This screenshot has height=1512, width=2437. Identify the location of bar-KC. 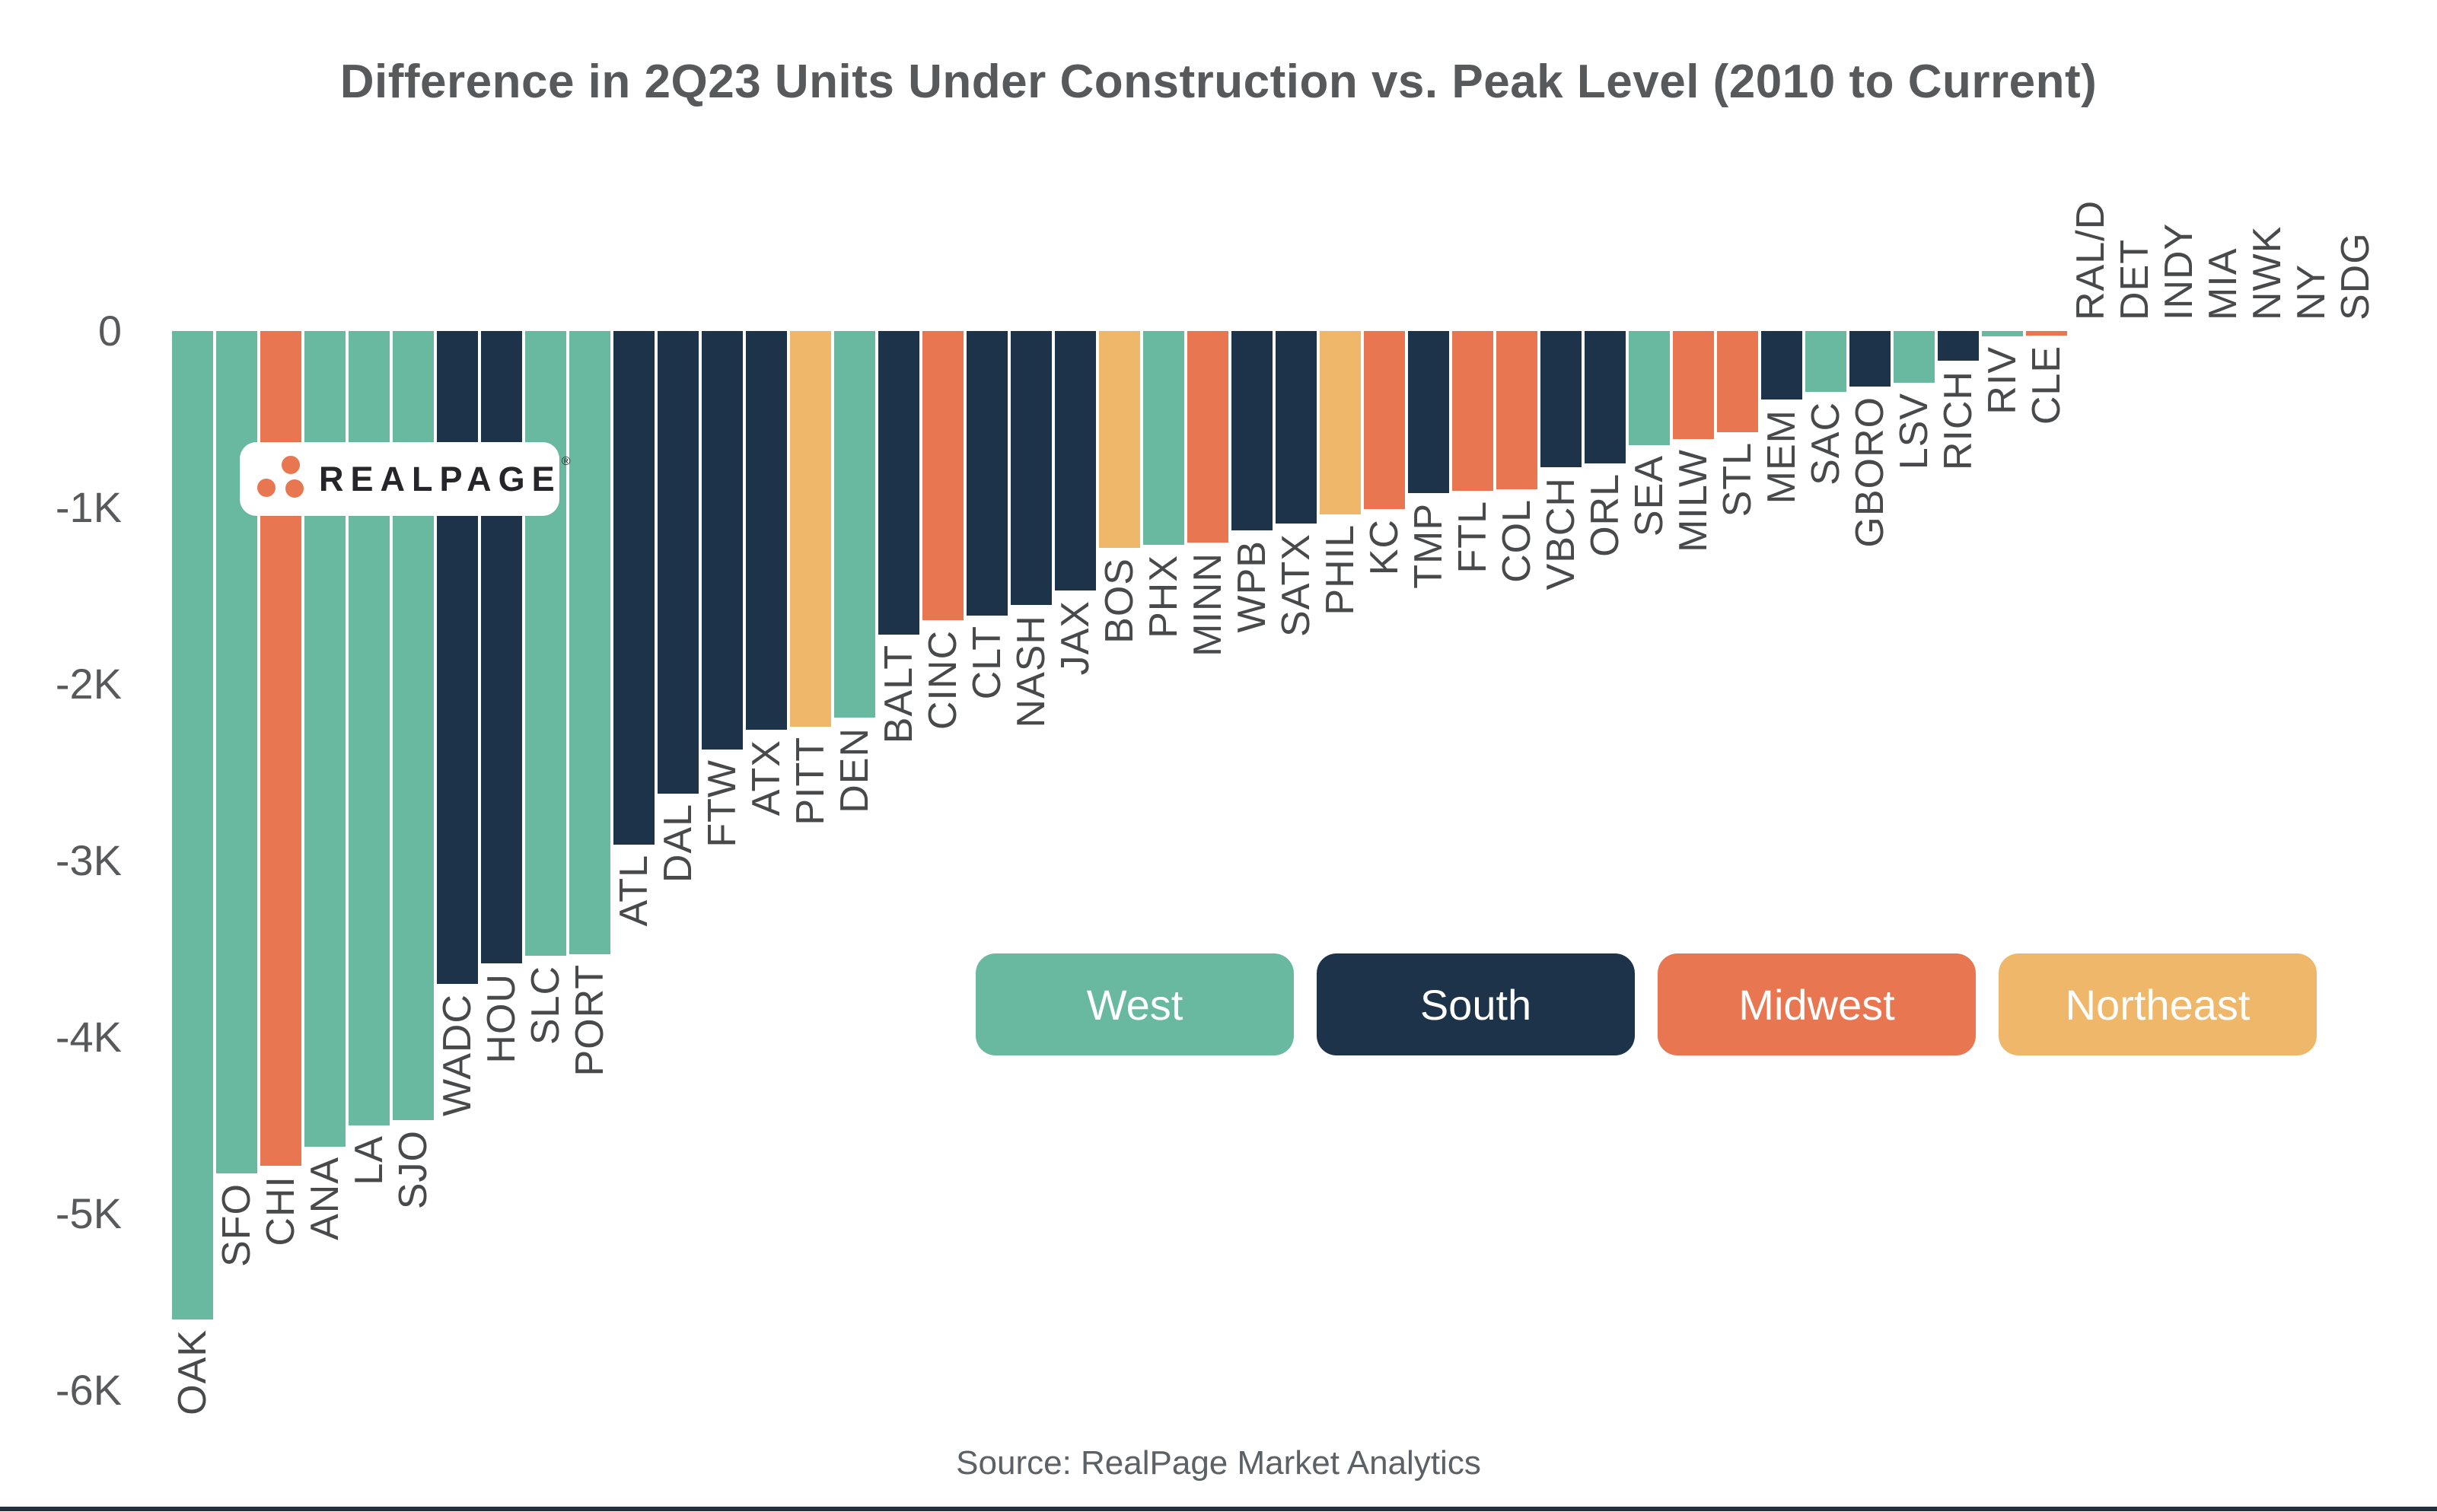
(1384, 420).